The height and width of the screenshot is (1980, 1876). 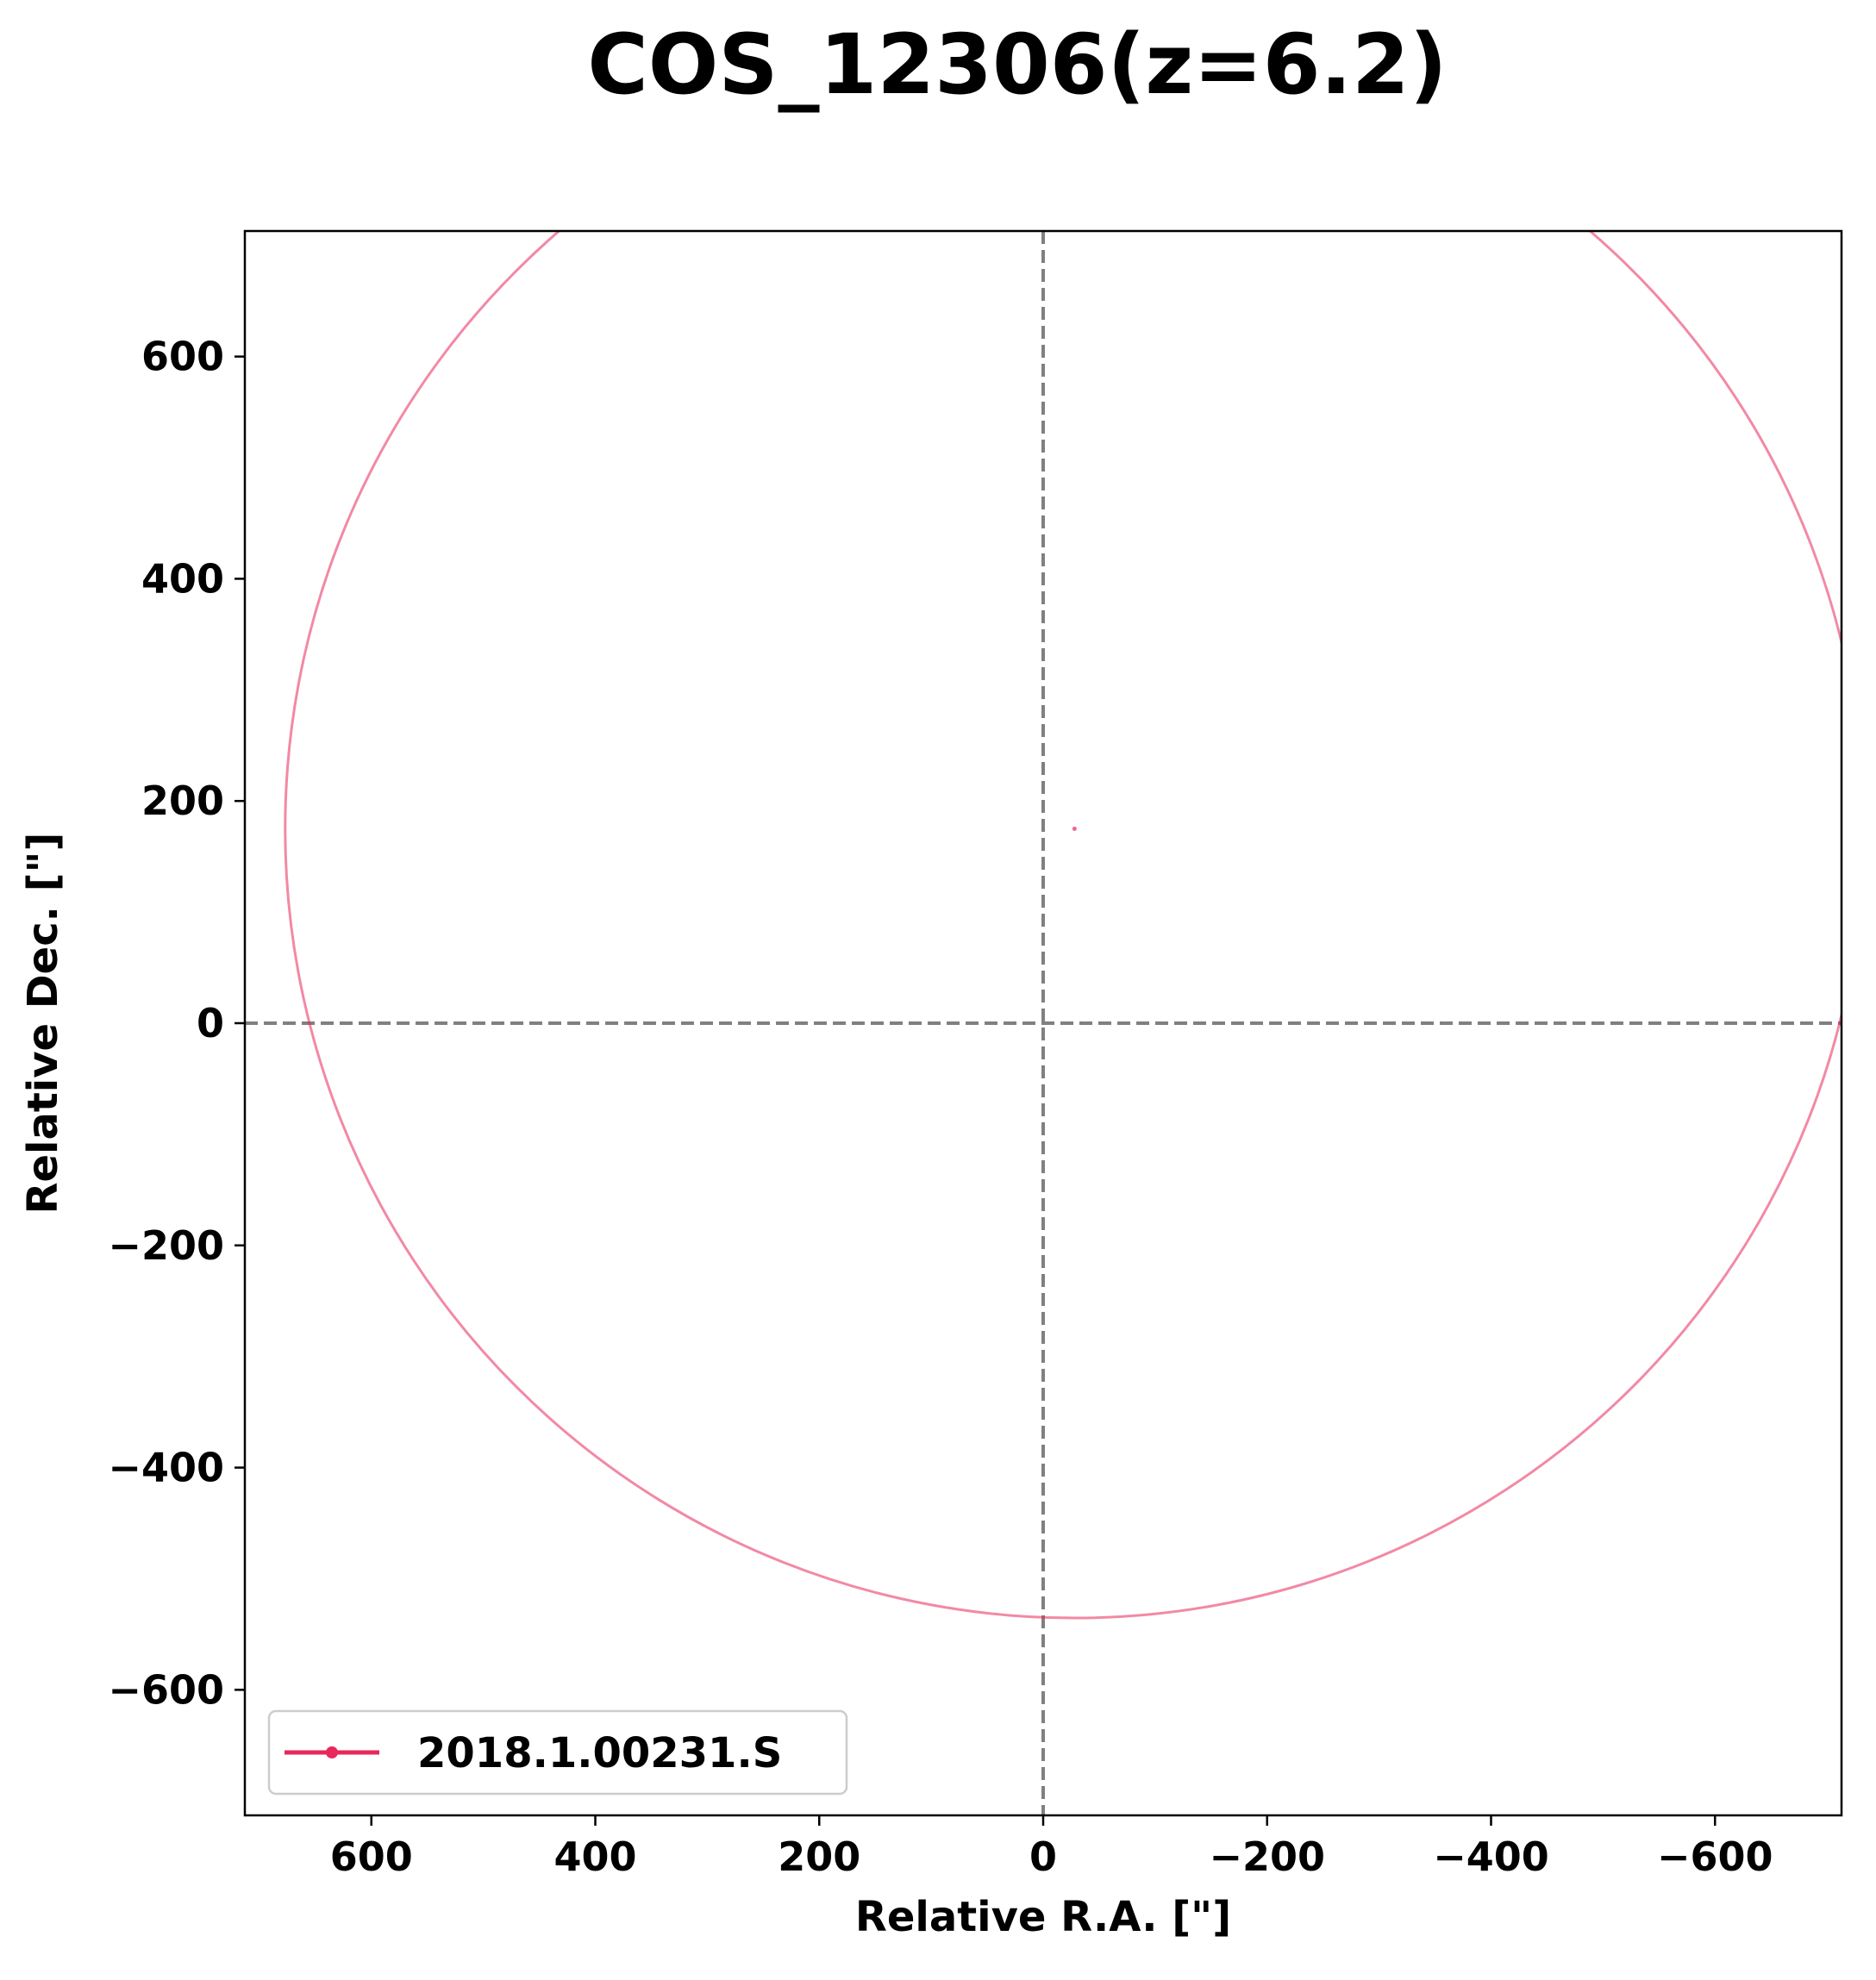 What do you see at coordinates (43, 1024) in the screenshot?
I see `y-axis-label: Relative Dec. ["]` at bounding box center [43, 1024].